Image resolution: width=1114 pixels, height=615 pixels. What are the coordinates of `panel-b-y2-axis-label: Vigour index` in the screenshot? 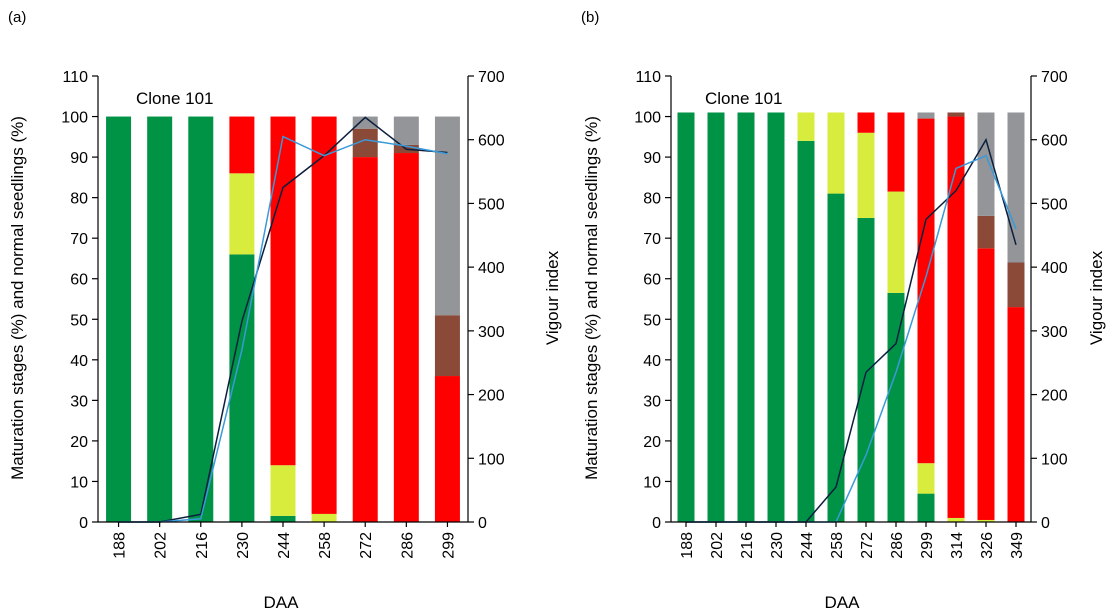 It's located at (1096, 297).